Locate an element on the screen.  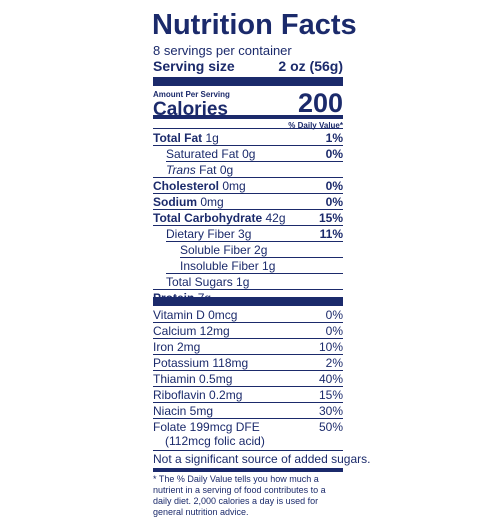
total-fat-row: Total Fat 1g is located at coordinates (186, 138).